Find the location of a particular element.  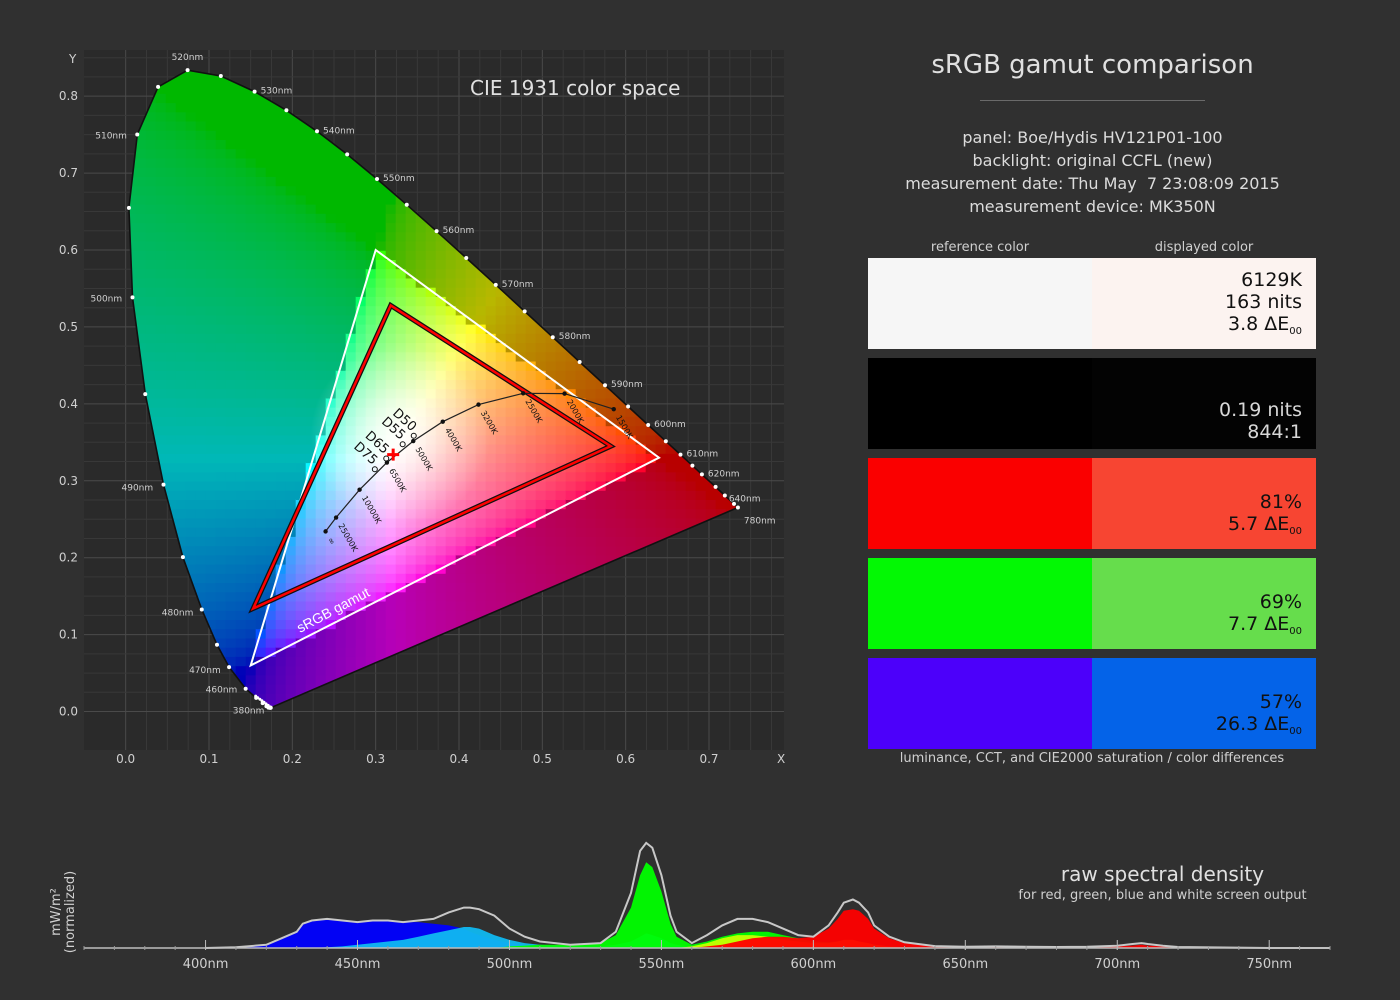

delta-e-subscript: 00 is located at coordinates (1295, 631).